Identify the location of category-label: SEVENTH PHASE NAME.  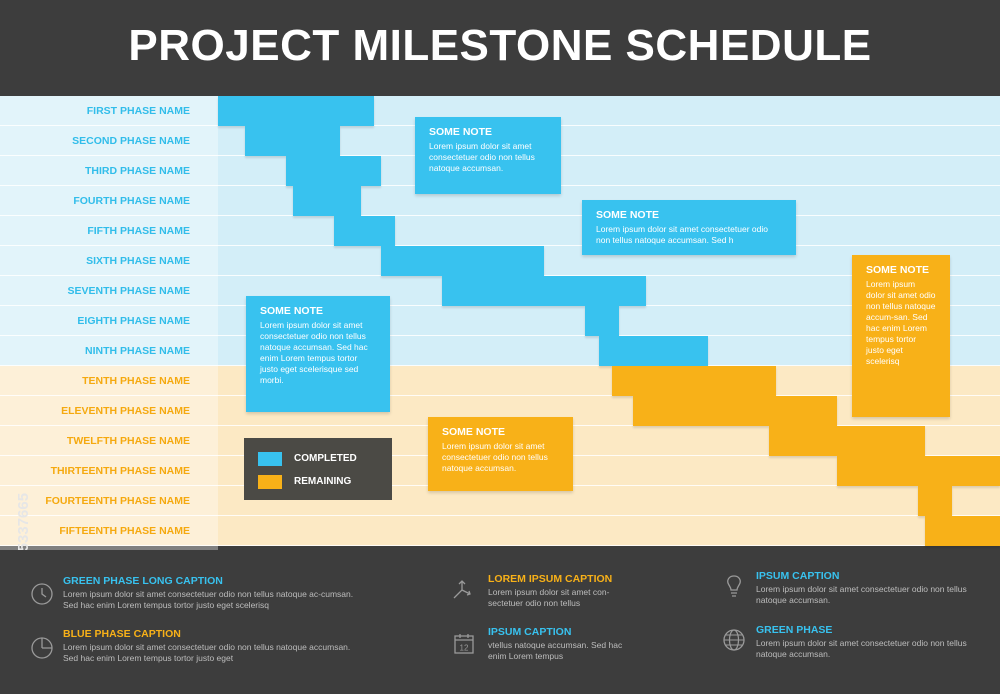
(128, 291).